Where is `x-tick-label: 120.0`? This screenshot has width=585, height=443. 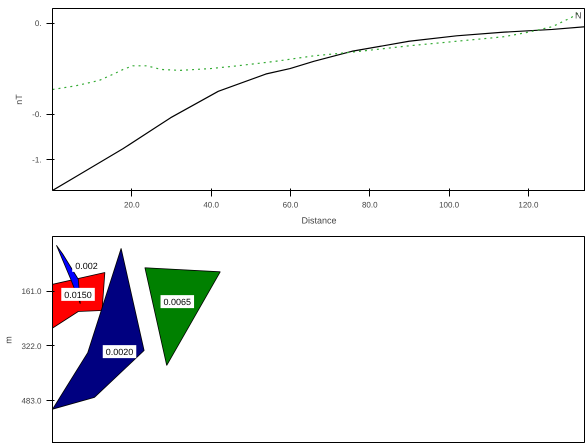 x-tick-label: 120.0 is located at coordinates (528, 205).